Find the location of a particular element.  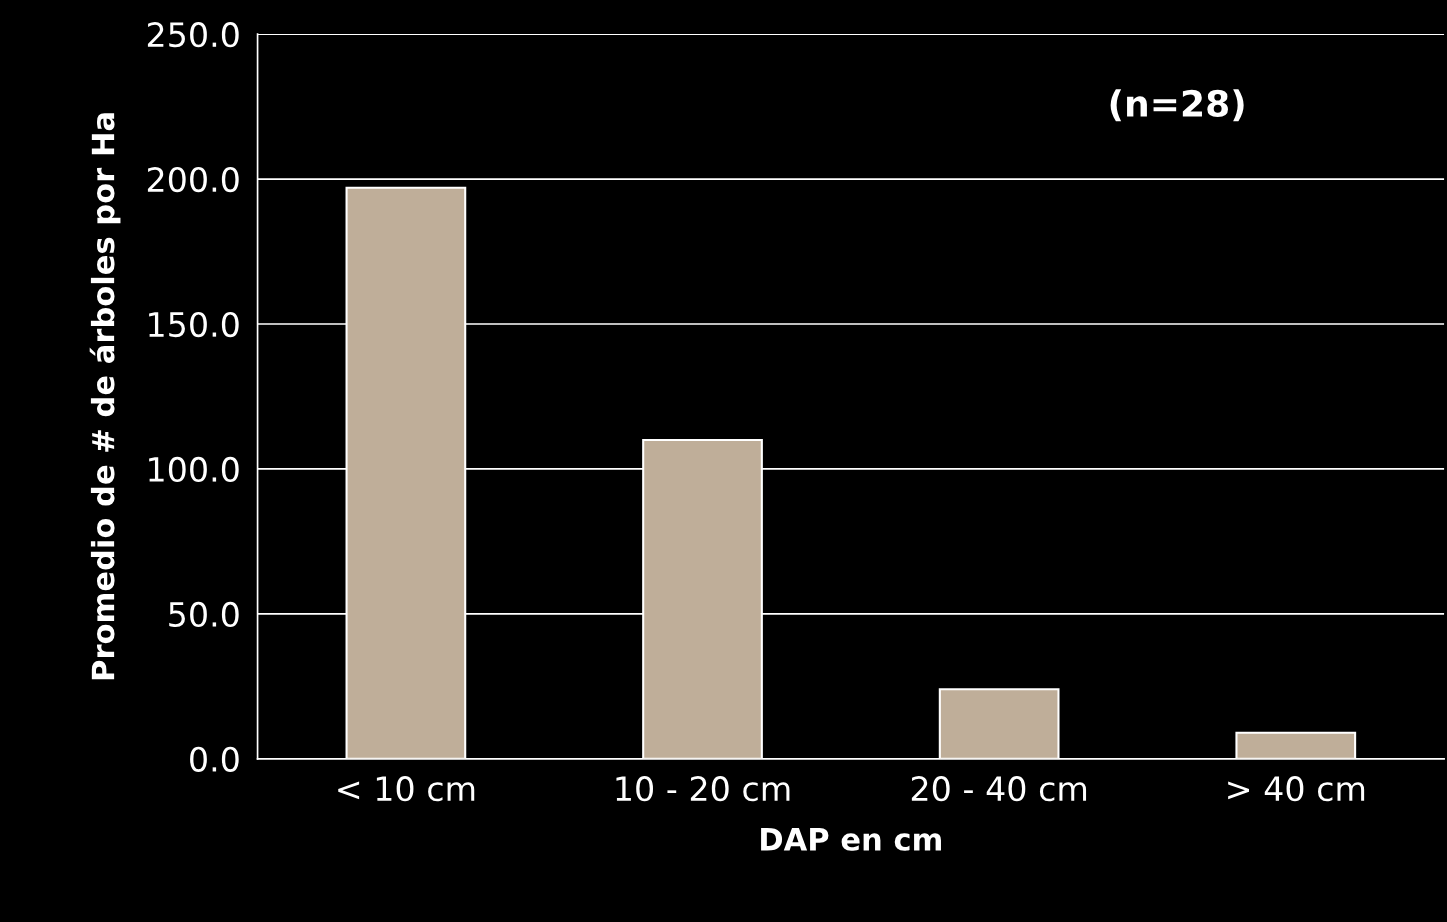

y-tick-label: 100.0 is located at coordinates (194, 469).